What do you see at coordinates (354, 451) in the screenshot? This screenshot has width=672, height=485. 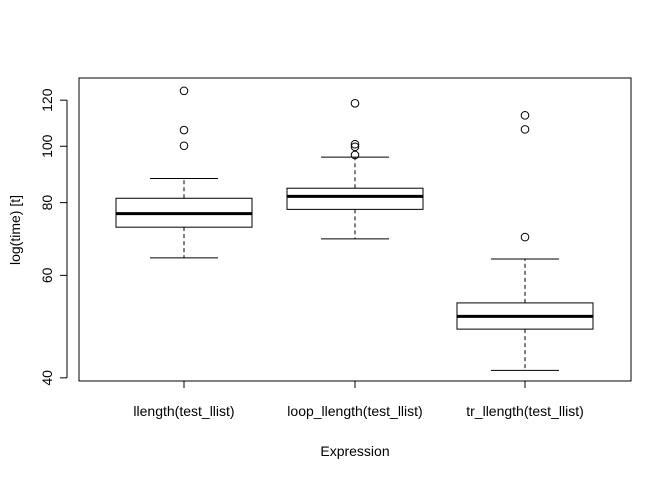 I see `x-axis-title: Expression` at bounding box center [354, 451].